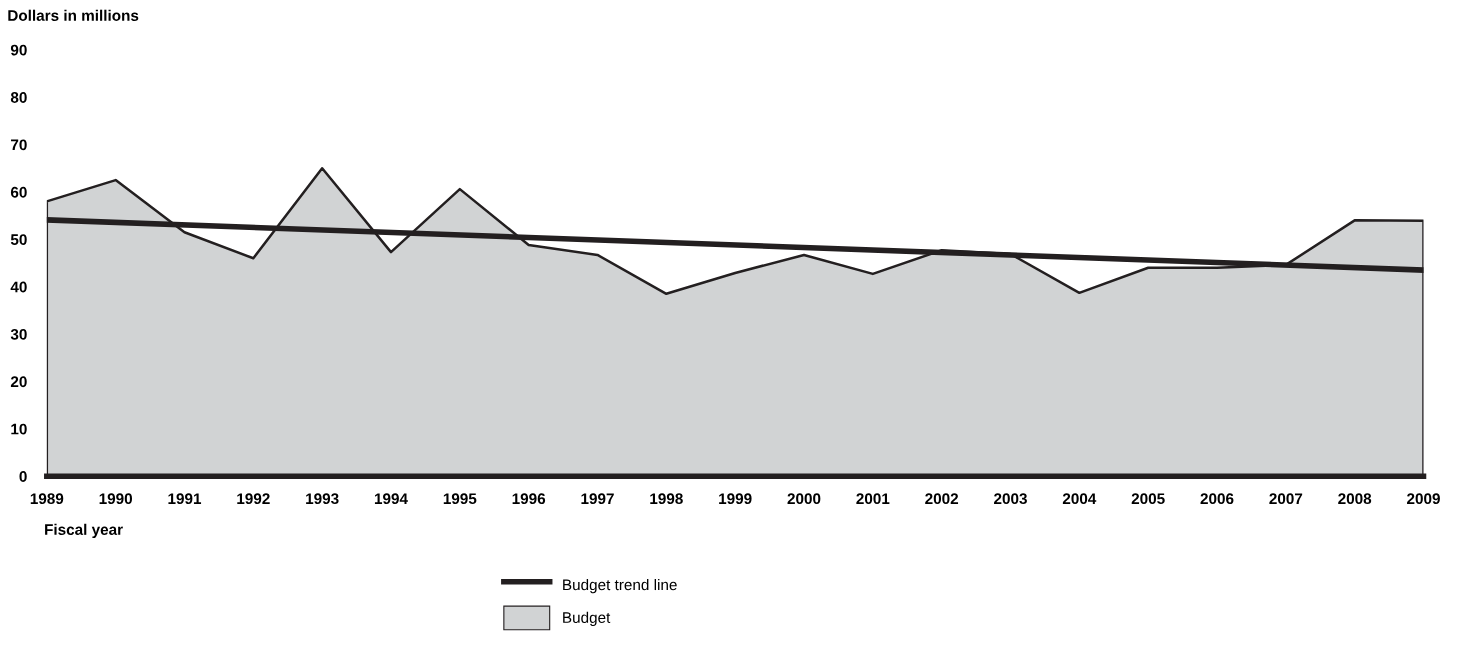  Describe the element at coordinates (18, 334) in the screenshot. I see `y-tick-label: 30` at that location.